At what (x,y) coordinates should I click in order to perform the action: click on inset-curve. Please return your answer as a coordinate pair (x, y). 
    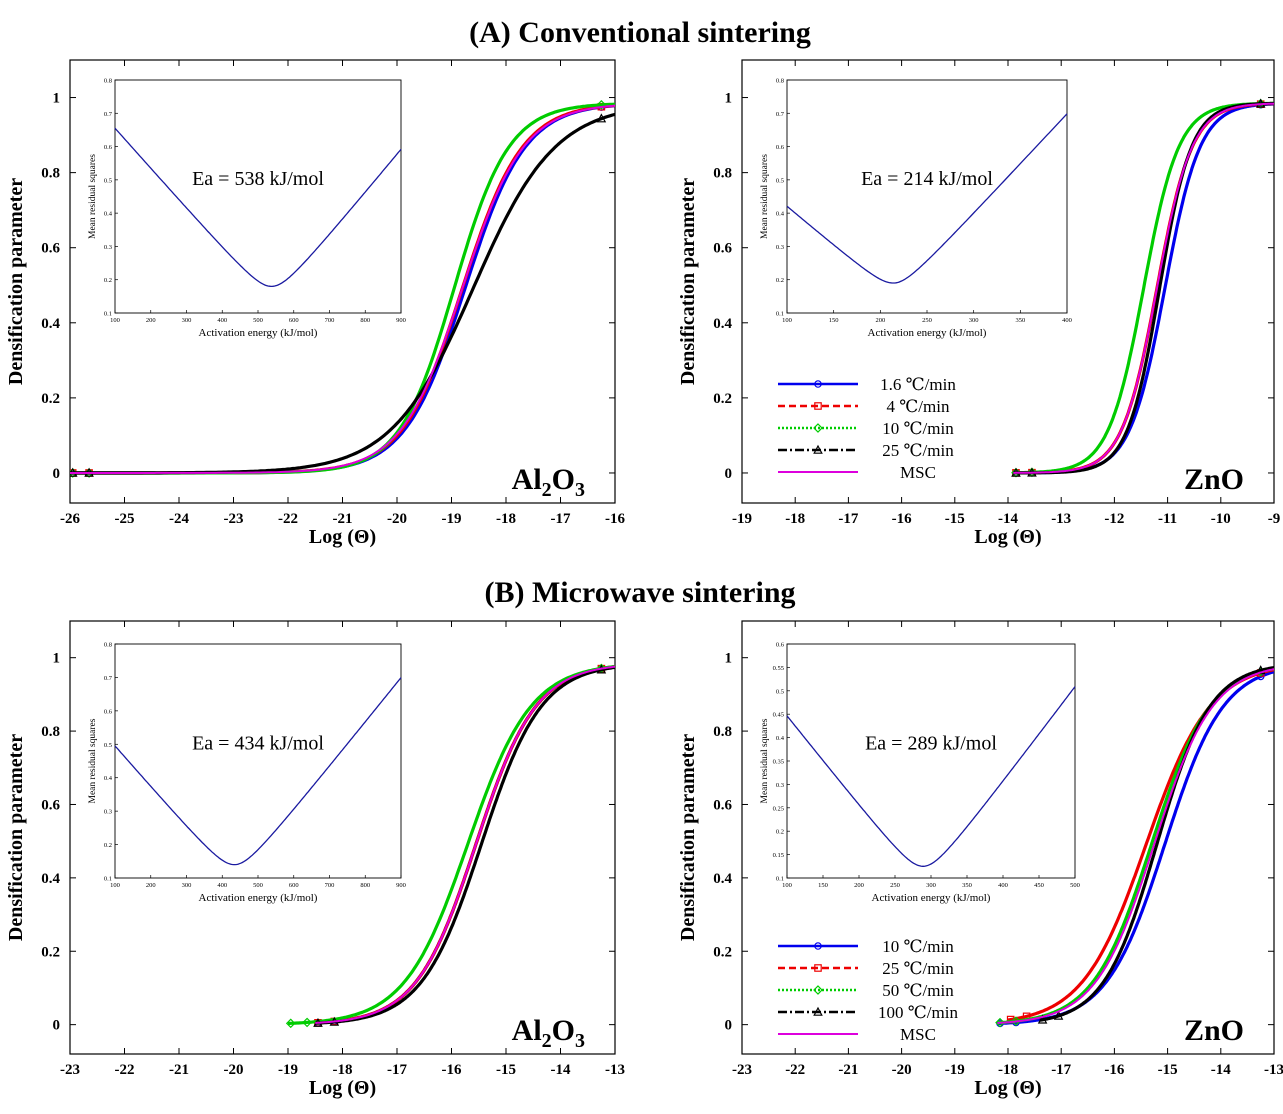
    Looking at the image, I should click on (927, 198).